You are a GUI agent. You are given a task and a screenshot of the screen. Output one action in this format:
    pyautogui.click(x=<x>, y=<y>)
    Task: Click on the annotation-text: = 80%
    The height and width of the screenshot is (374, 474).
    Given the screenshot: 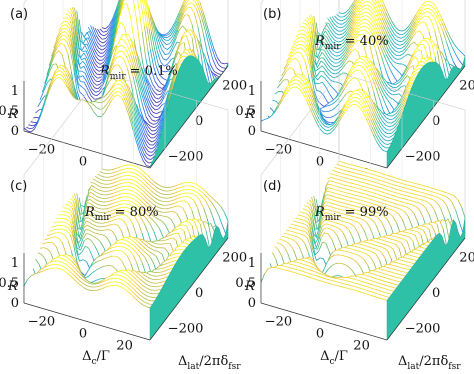 What is the action you would take?
    pyautogui.click(x=135, y=212)
    